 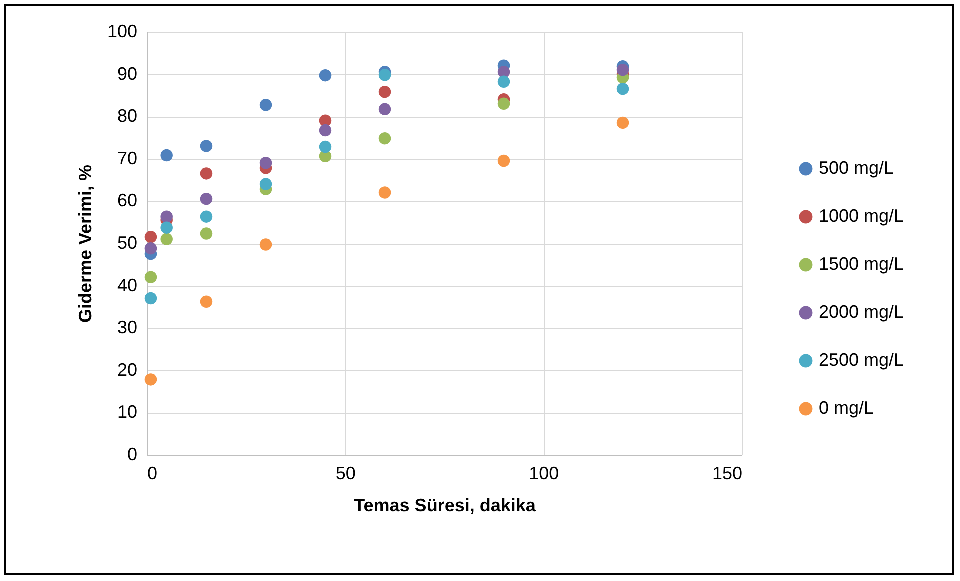 What do you see at coordinates (122, 32) in the screenshot?
I see `y-tick-label: 100` at bounding box center [122, 32].